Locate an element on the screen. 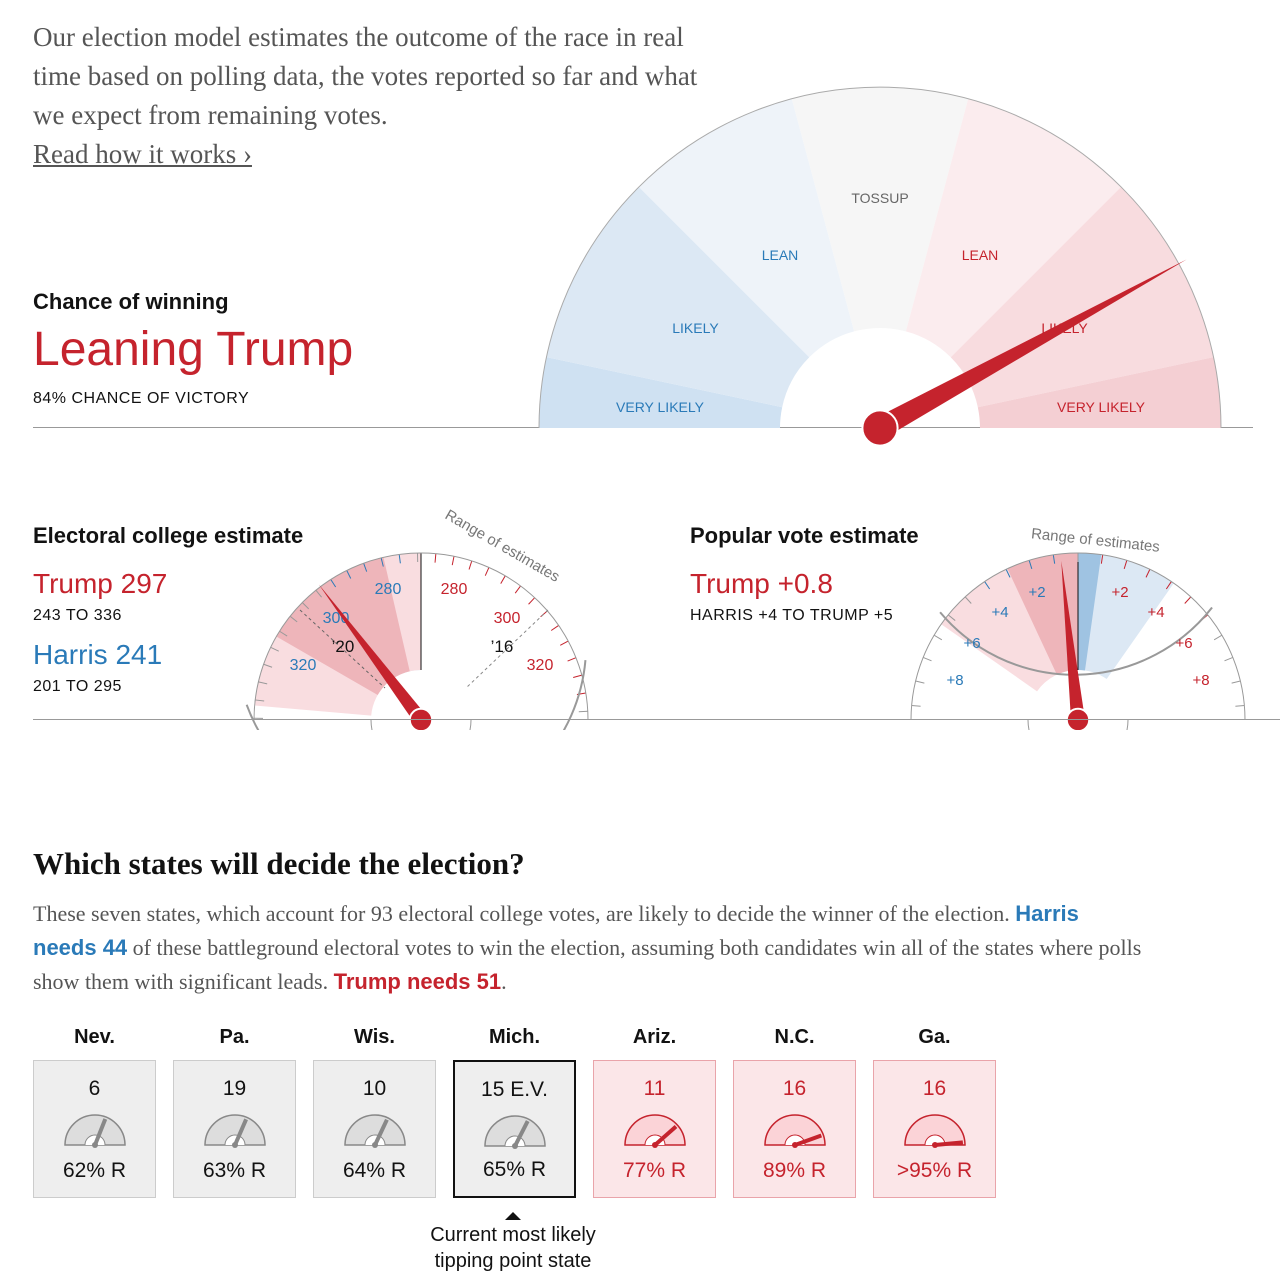  chance-heading: Chance of winning is located at coordinates (131, 301).